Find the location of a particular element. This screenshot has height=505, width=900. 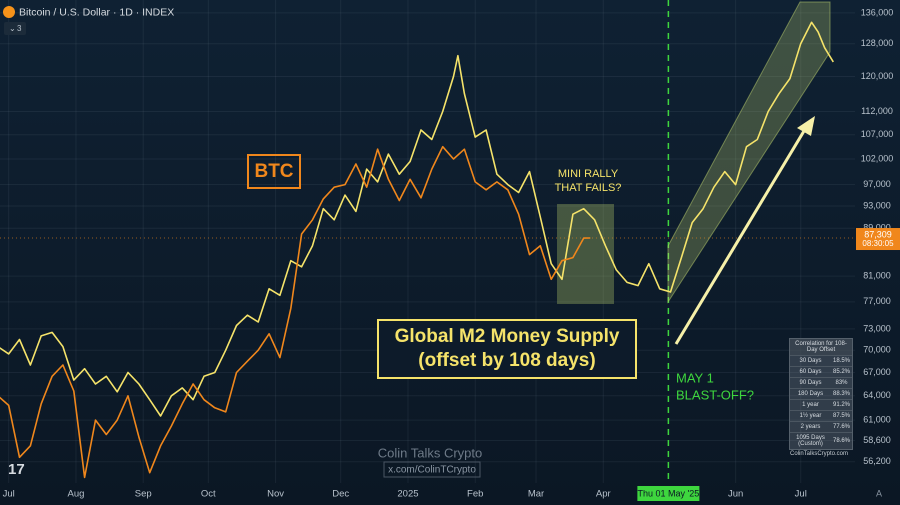

correlation-period: 180 Days is located at coordinates (810, 394).